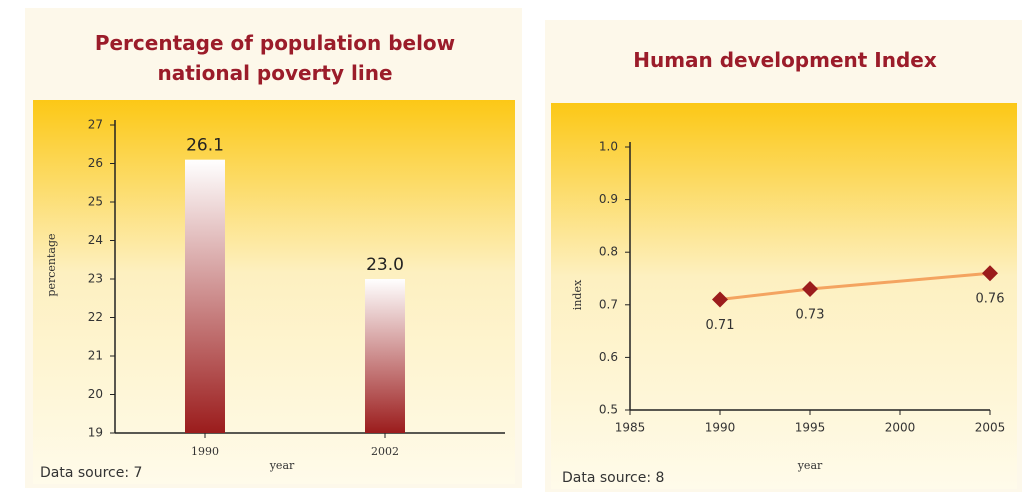  I want to click on source: Data source: 7, so click(91, 473).